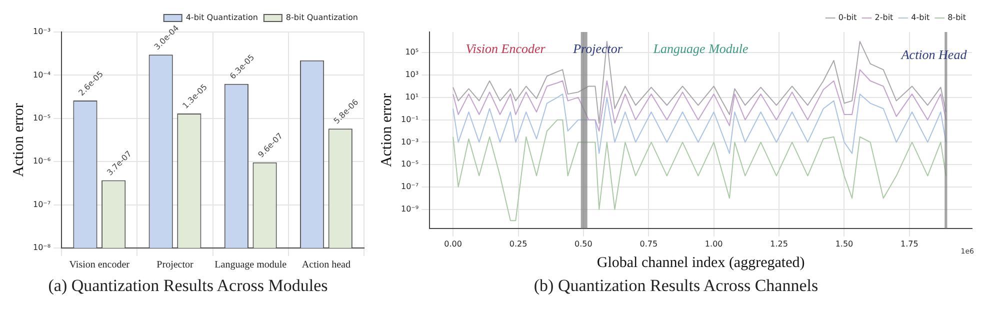 This screenshot has height=314, width=987. Describe the element at coordinates (322, 17) in the screenshot. I see `legend-label: 8-bit Quantization` at that location.